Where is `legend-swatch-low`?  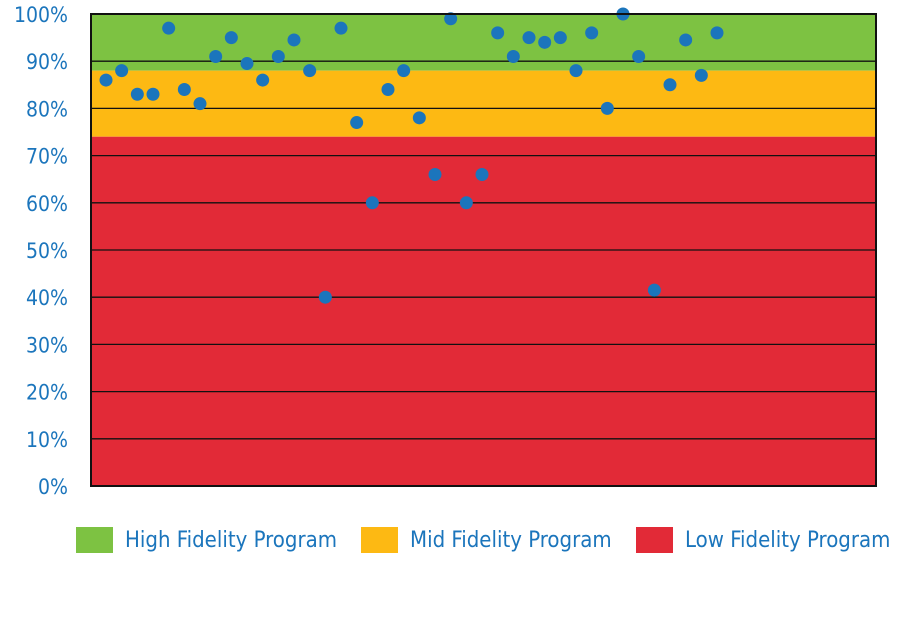
legend-swatch-low is located at coordinates (654, 540).